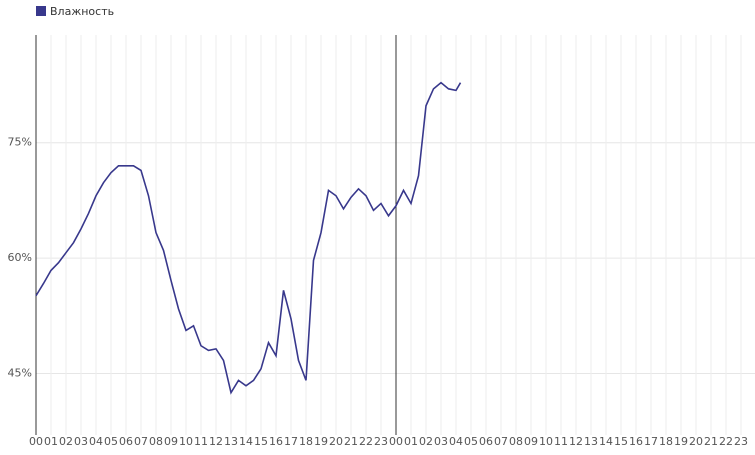 Image resolution: width=755 pixels, height=455 pixels. Describe the element at coordinates (20, 372) in the screenshot. I see `y-tick-label: 45%` at that location.